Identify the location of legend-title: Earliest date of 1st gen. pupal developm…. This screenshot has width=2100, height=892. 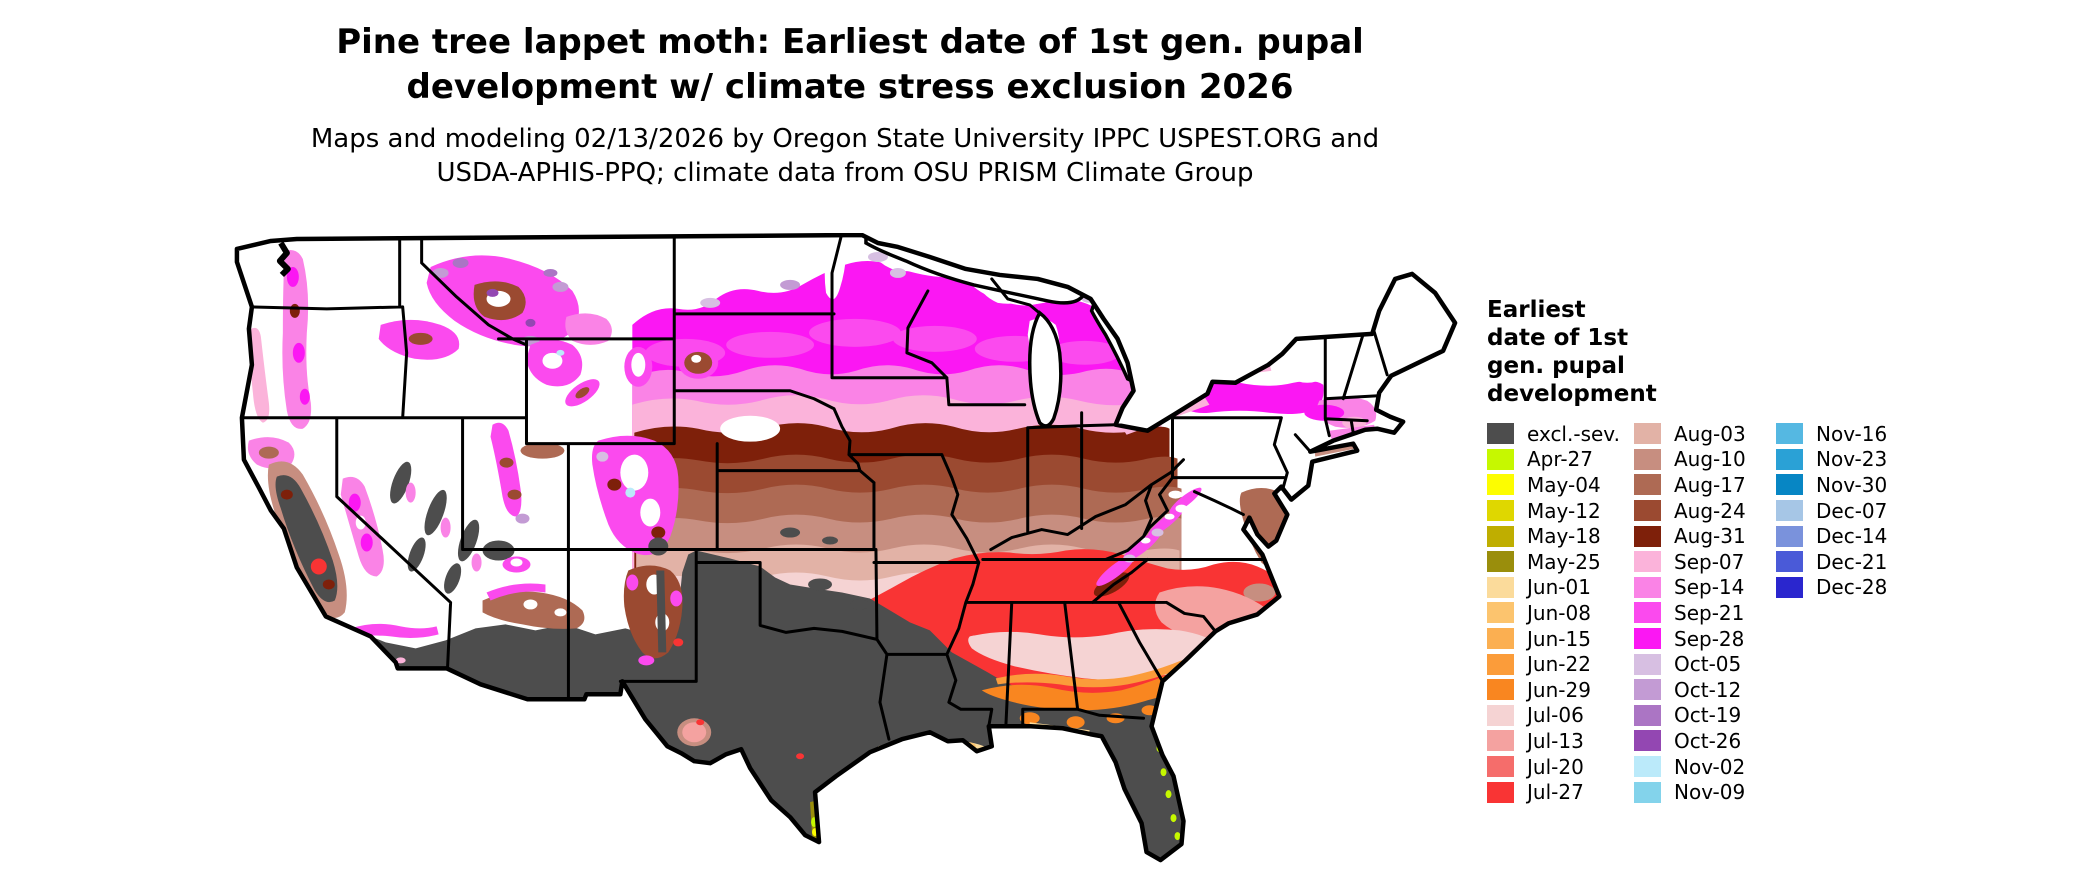
(1572, 352).